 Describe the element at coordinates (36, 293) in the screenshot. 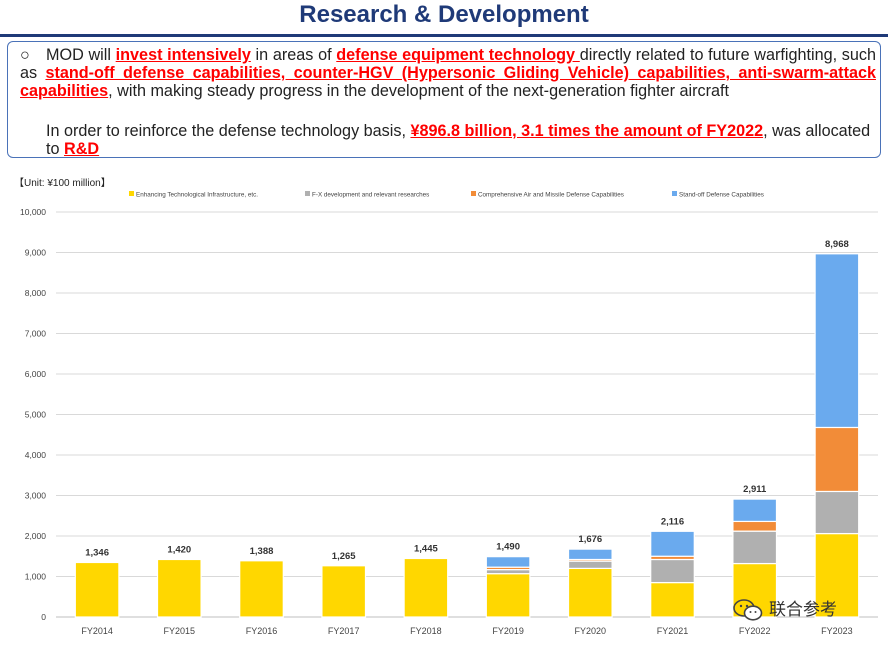

I see `y-tick-label: 8,000` at that location.